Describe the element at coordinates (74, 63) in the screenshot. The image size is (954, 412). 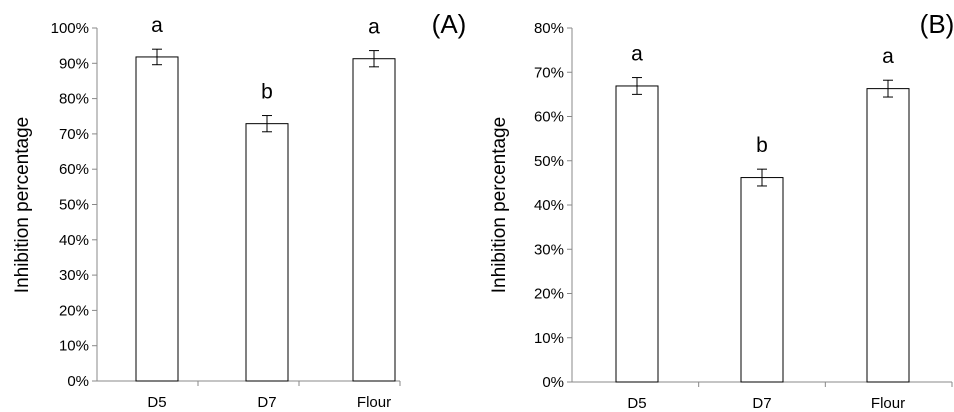
I see `y-tick-label: 90%` at that location.